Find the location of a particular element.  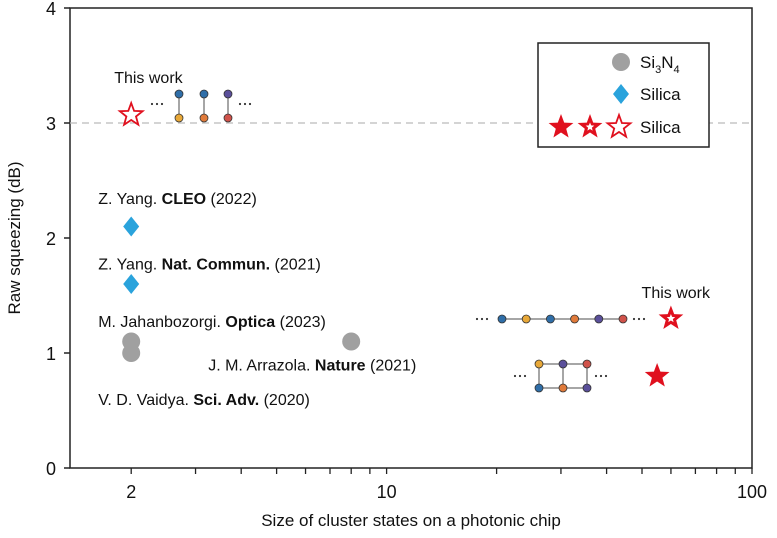

annotation-part: (2023) is located at coordinates (300, 322).